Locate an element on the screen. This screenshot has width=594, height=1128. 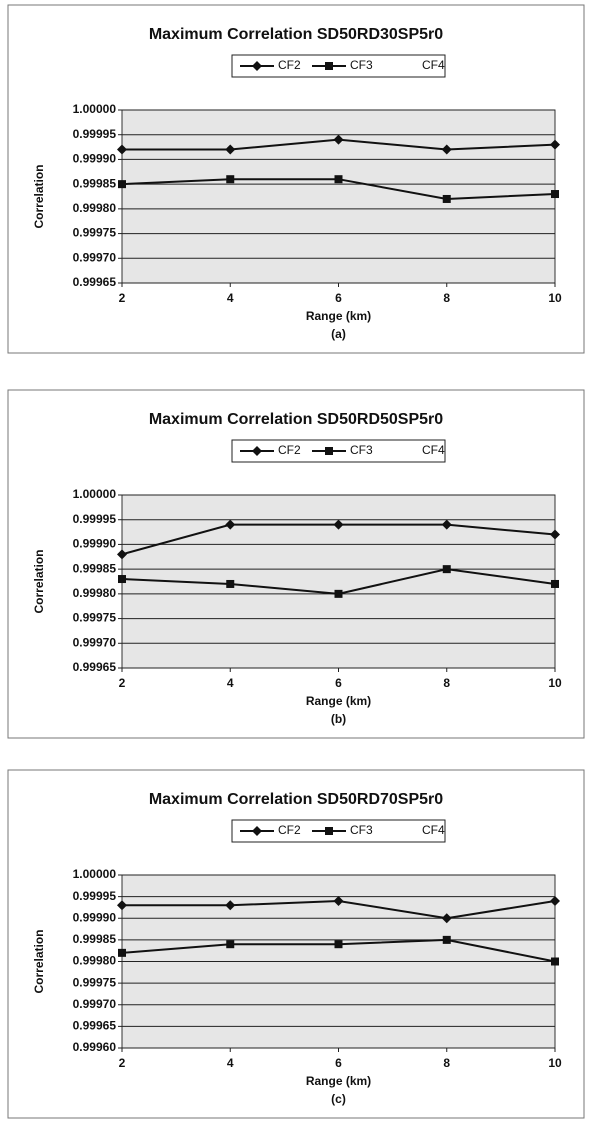
chart-title: Maximum Correlation SD50RD50SP5r0 is located at coordinates (296, 419).